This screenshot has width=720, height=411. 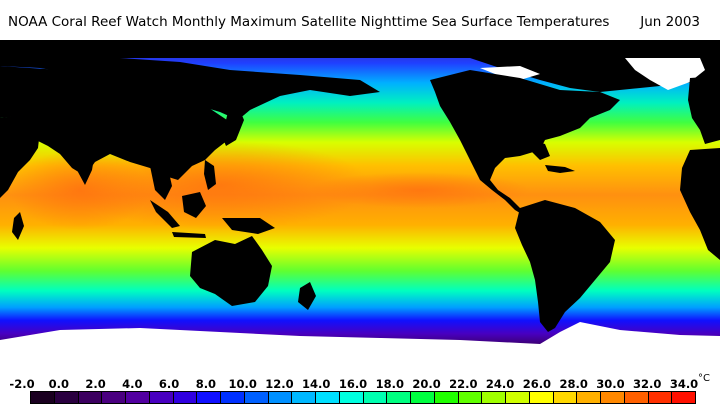 What do you see at coordinates (242, 384) in the screenshot?
I see `legend-tick-label: 10.0` at bounding box center [242, 384].